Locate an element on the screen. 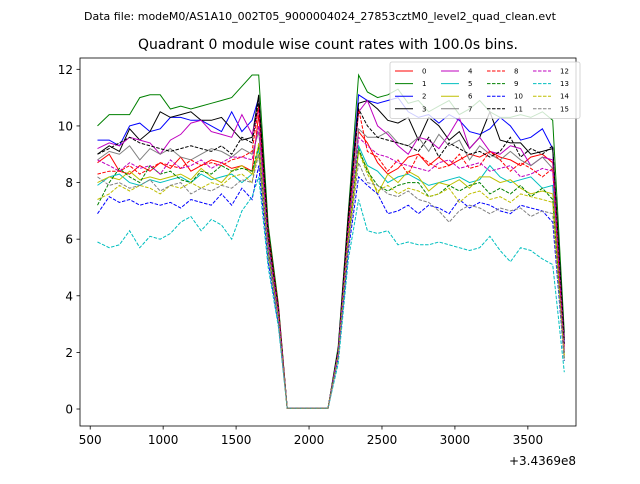 The height and width of the screenshot is (484, 640). legend-label-6: 6 is located at coordinates (470, 97).